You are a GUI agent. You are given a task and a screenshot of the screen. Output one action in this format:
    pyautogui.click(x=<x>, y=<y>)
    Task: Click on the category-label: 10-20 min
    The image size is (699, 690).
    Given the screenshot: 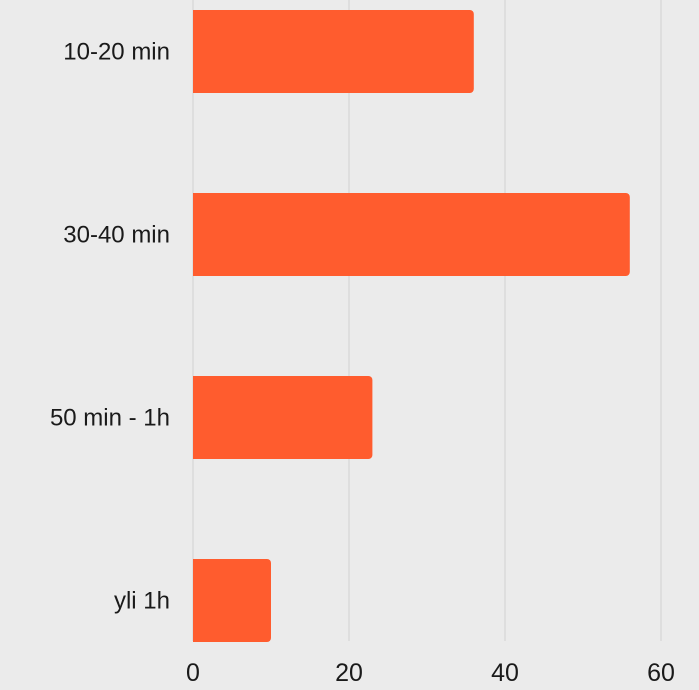 What is the action you would take?
    pyautogui.click(x=116, y=52)
    